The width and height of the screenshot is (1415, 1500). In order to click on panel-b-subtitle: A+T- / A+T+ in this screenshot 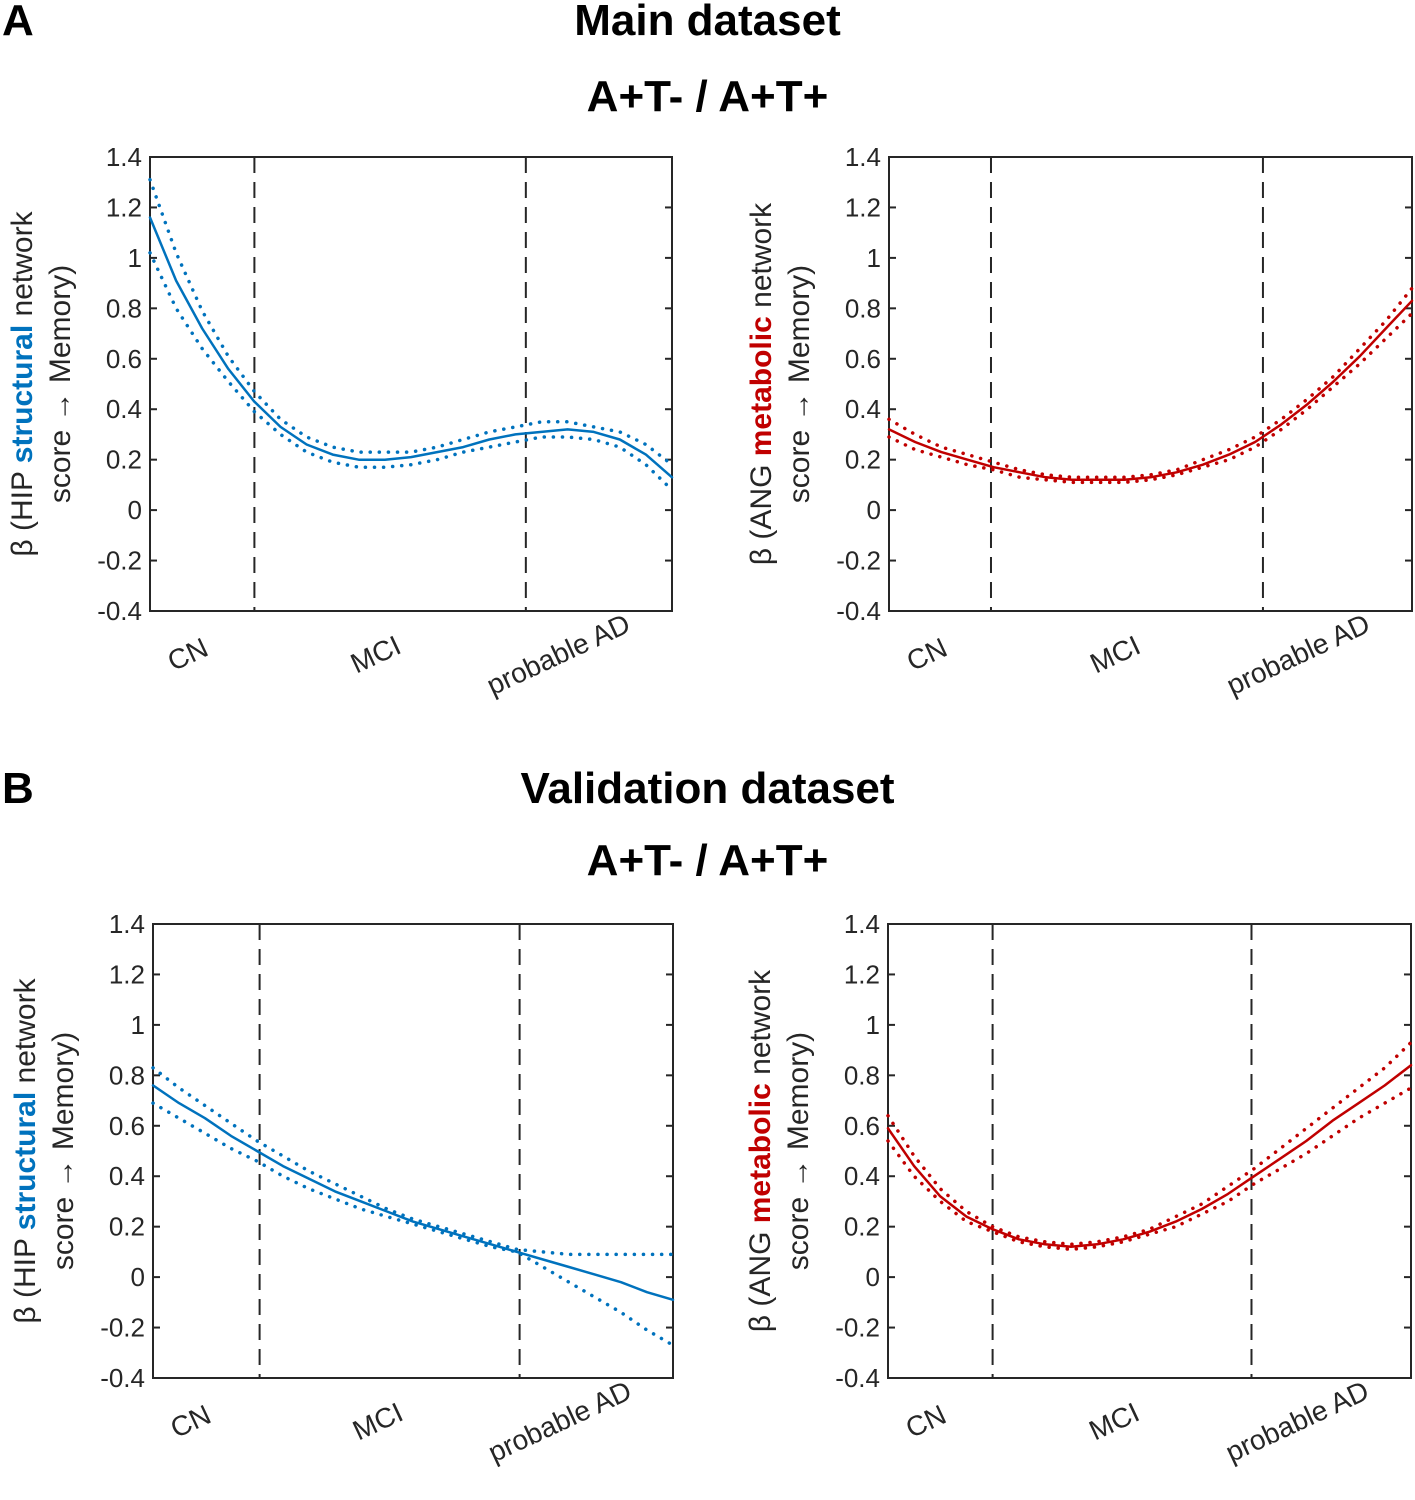, I will do `click(707, 860)`.